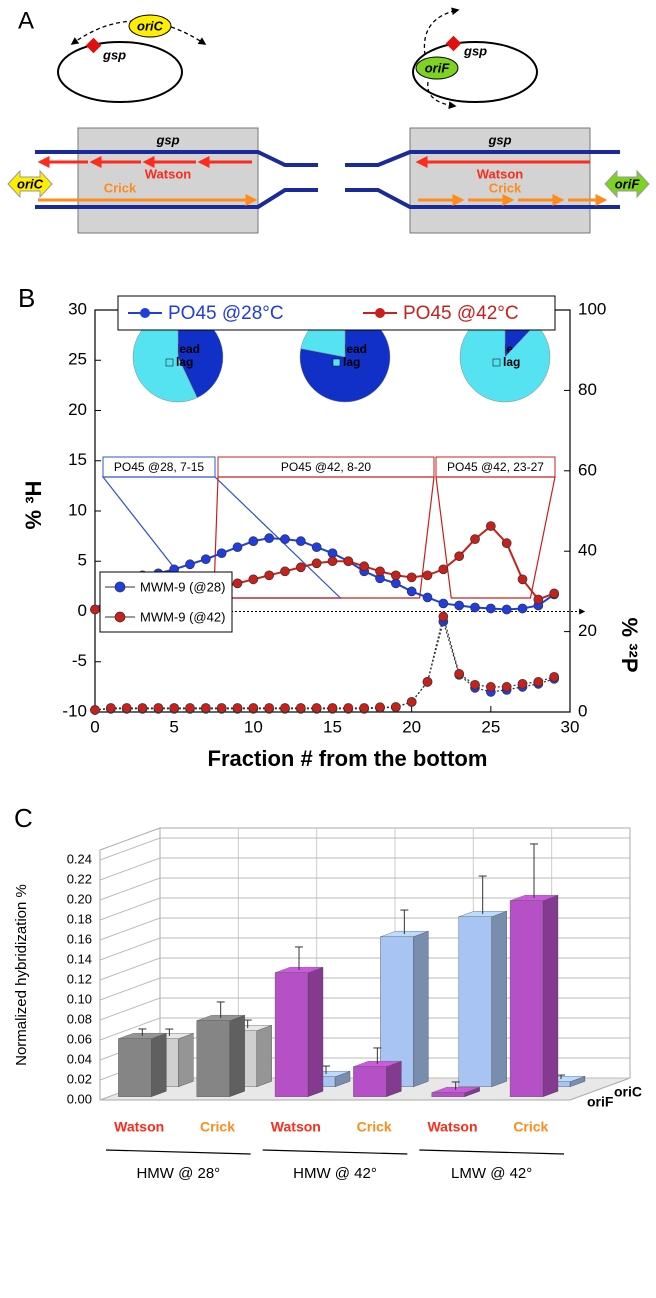  Describe the element at coordinates (79, 1078) in the screenshot. I see `y-tick-label: 0.02` at that location.